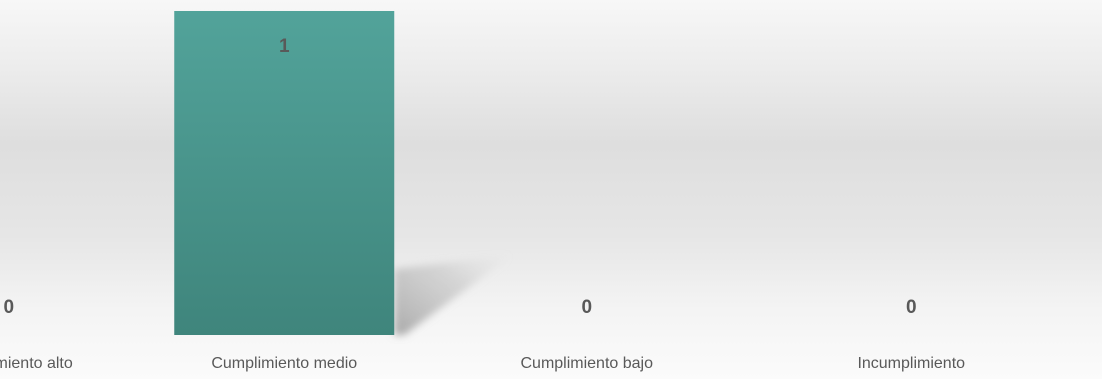  I want to click on category-label-cumplimiento-alto: Cumplimiento alto, so click(36, 363).